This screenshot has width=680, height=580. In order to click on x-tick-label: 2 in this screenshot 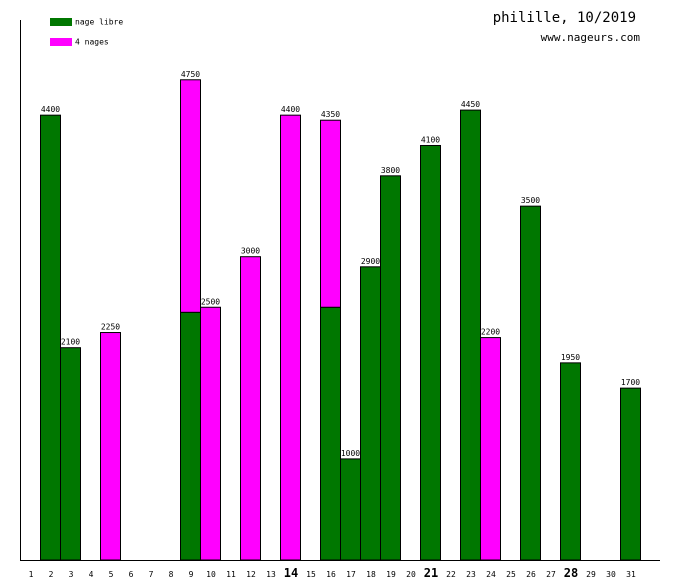, I will do `click(51, 574)`.